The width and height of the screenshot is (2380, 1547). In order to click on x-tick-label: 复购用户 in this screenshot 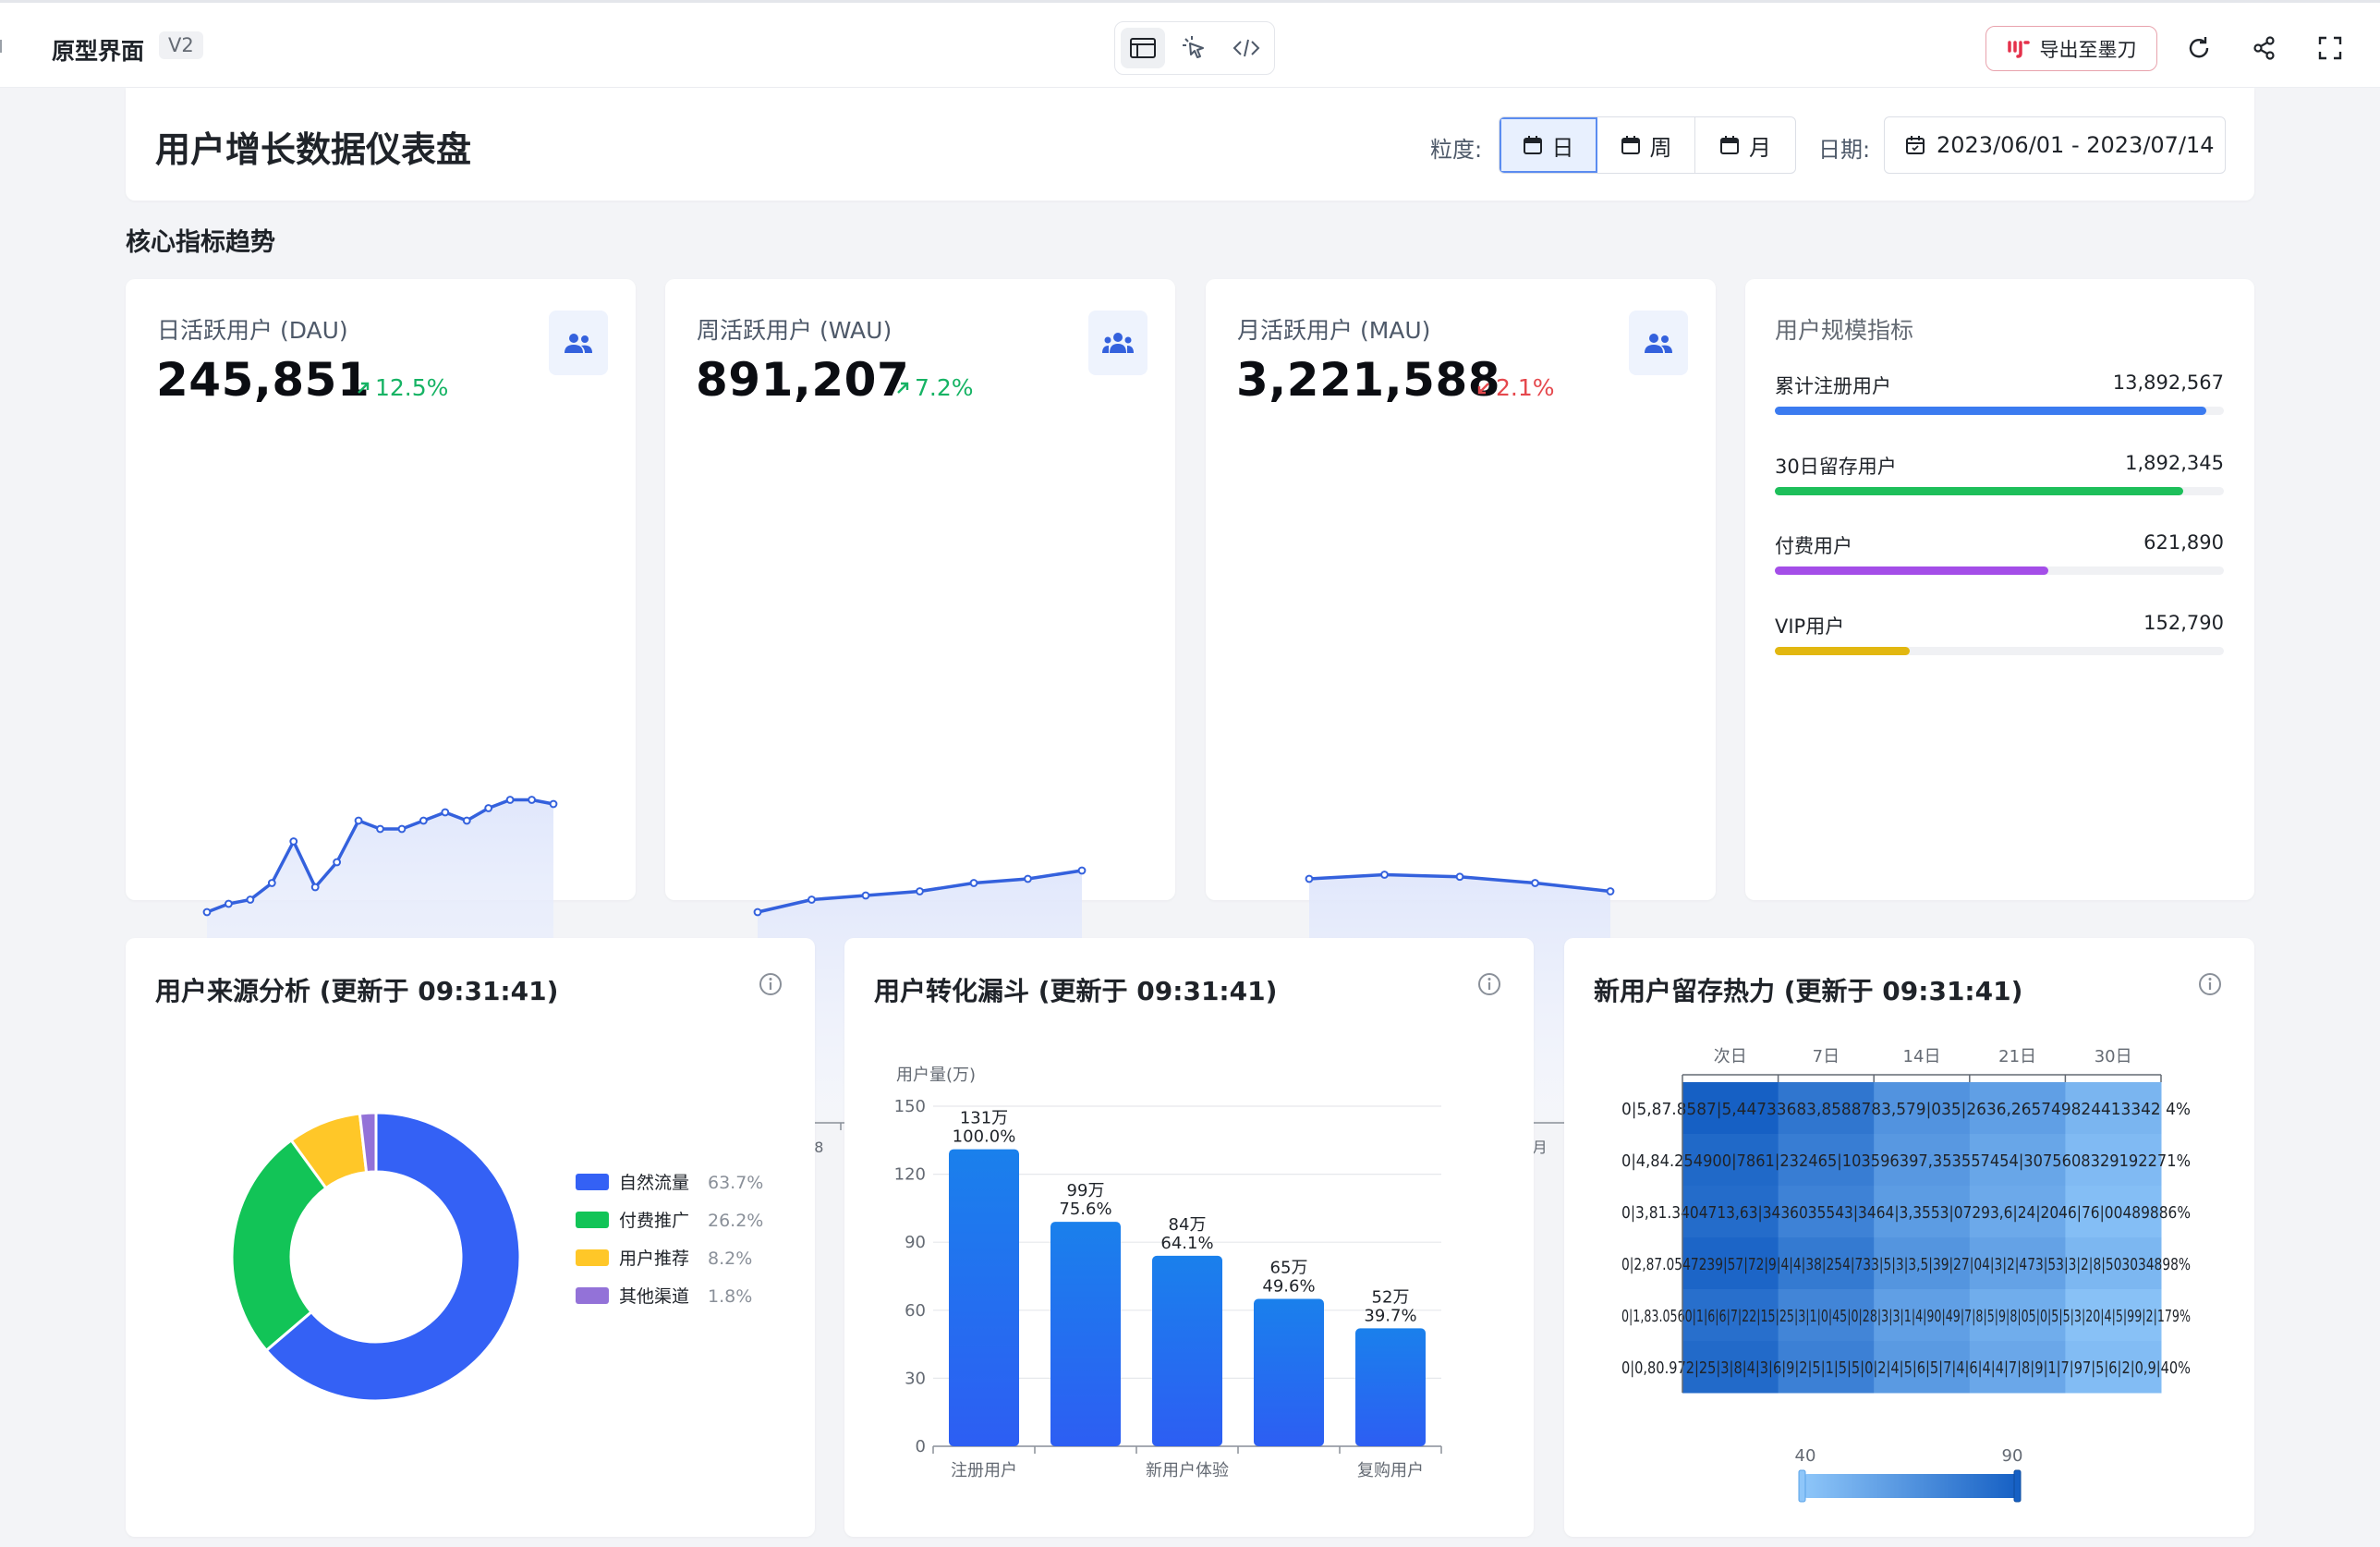, I will do `click(1390, 1470)`.